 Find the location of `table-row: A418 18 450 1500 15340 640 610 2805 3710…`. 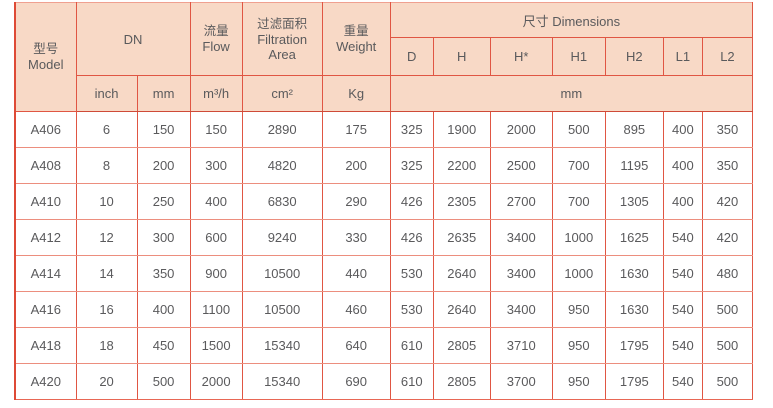

table-row: A418 18 450 1500 15340 640 610 2805 3710… is located at coordinates (384, 345).